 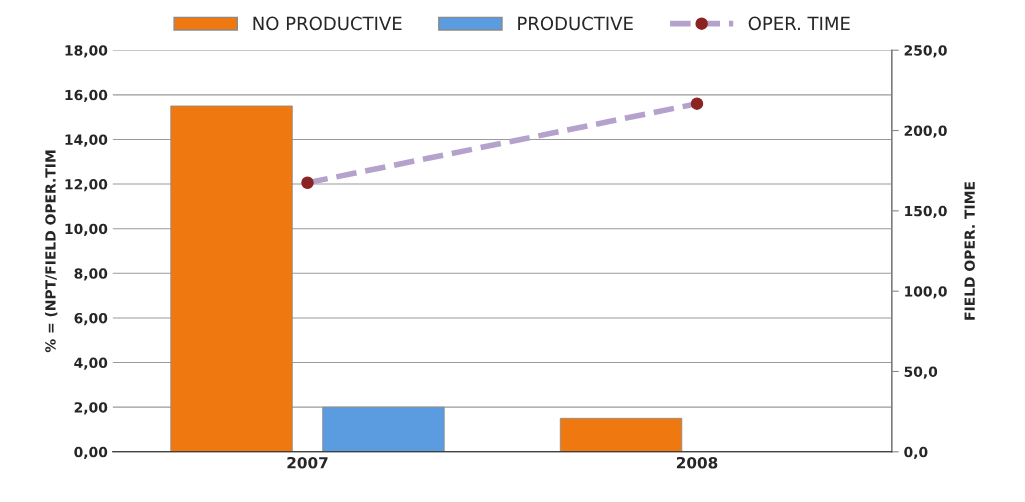 I want to click on y-tick-label: 16,00, so click(x=86, y=96).